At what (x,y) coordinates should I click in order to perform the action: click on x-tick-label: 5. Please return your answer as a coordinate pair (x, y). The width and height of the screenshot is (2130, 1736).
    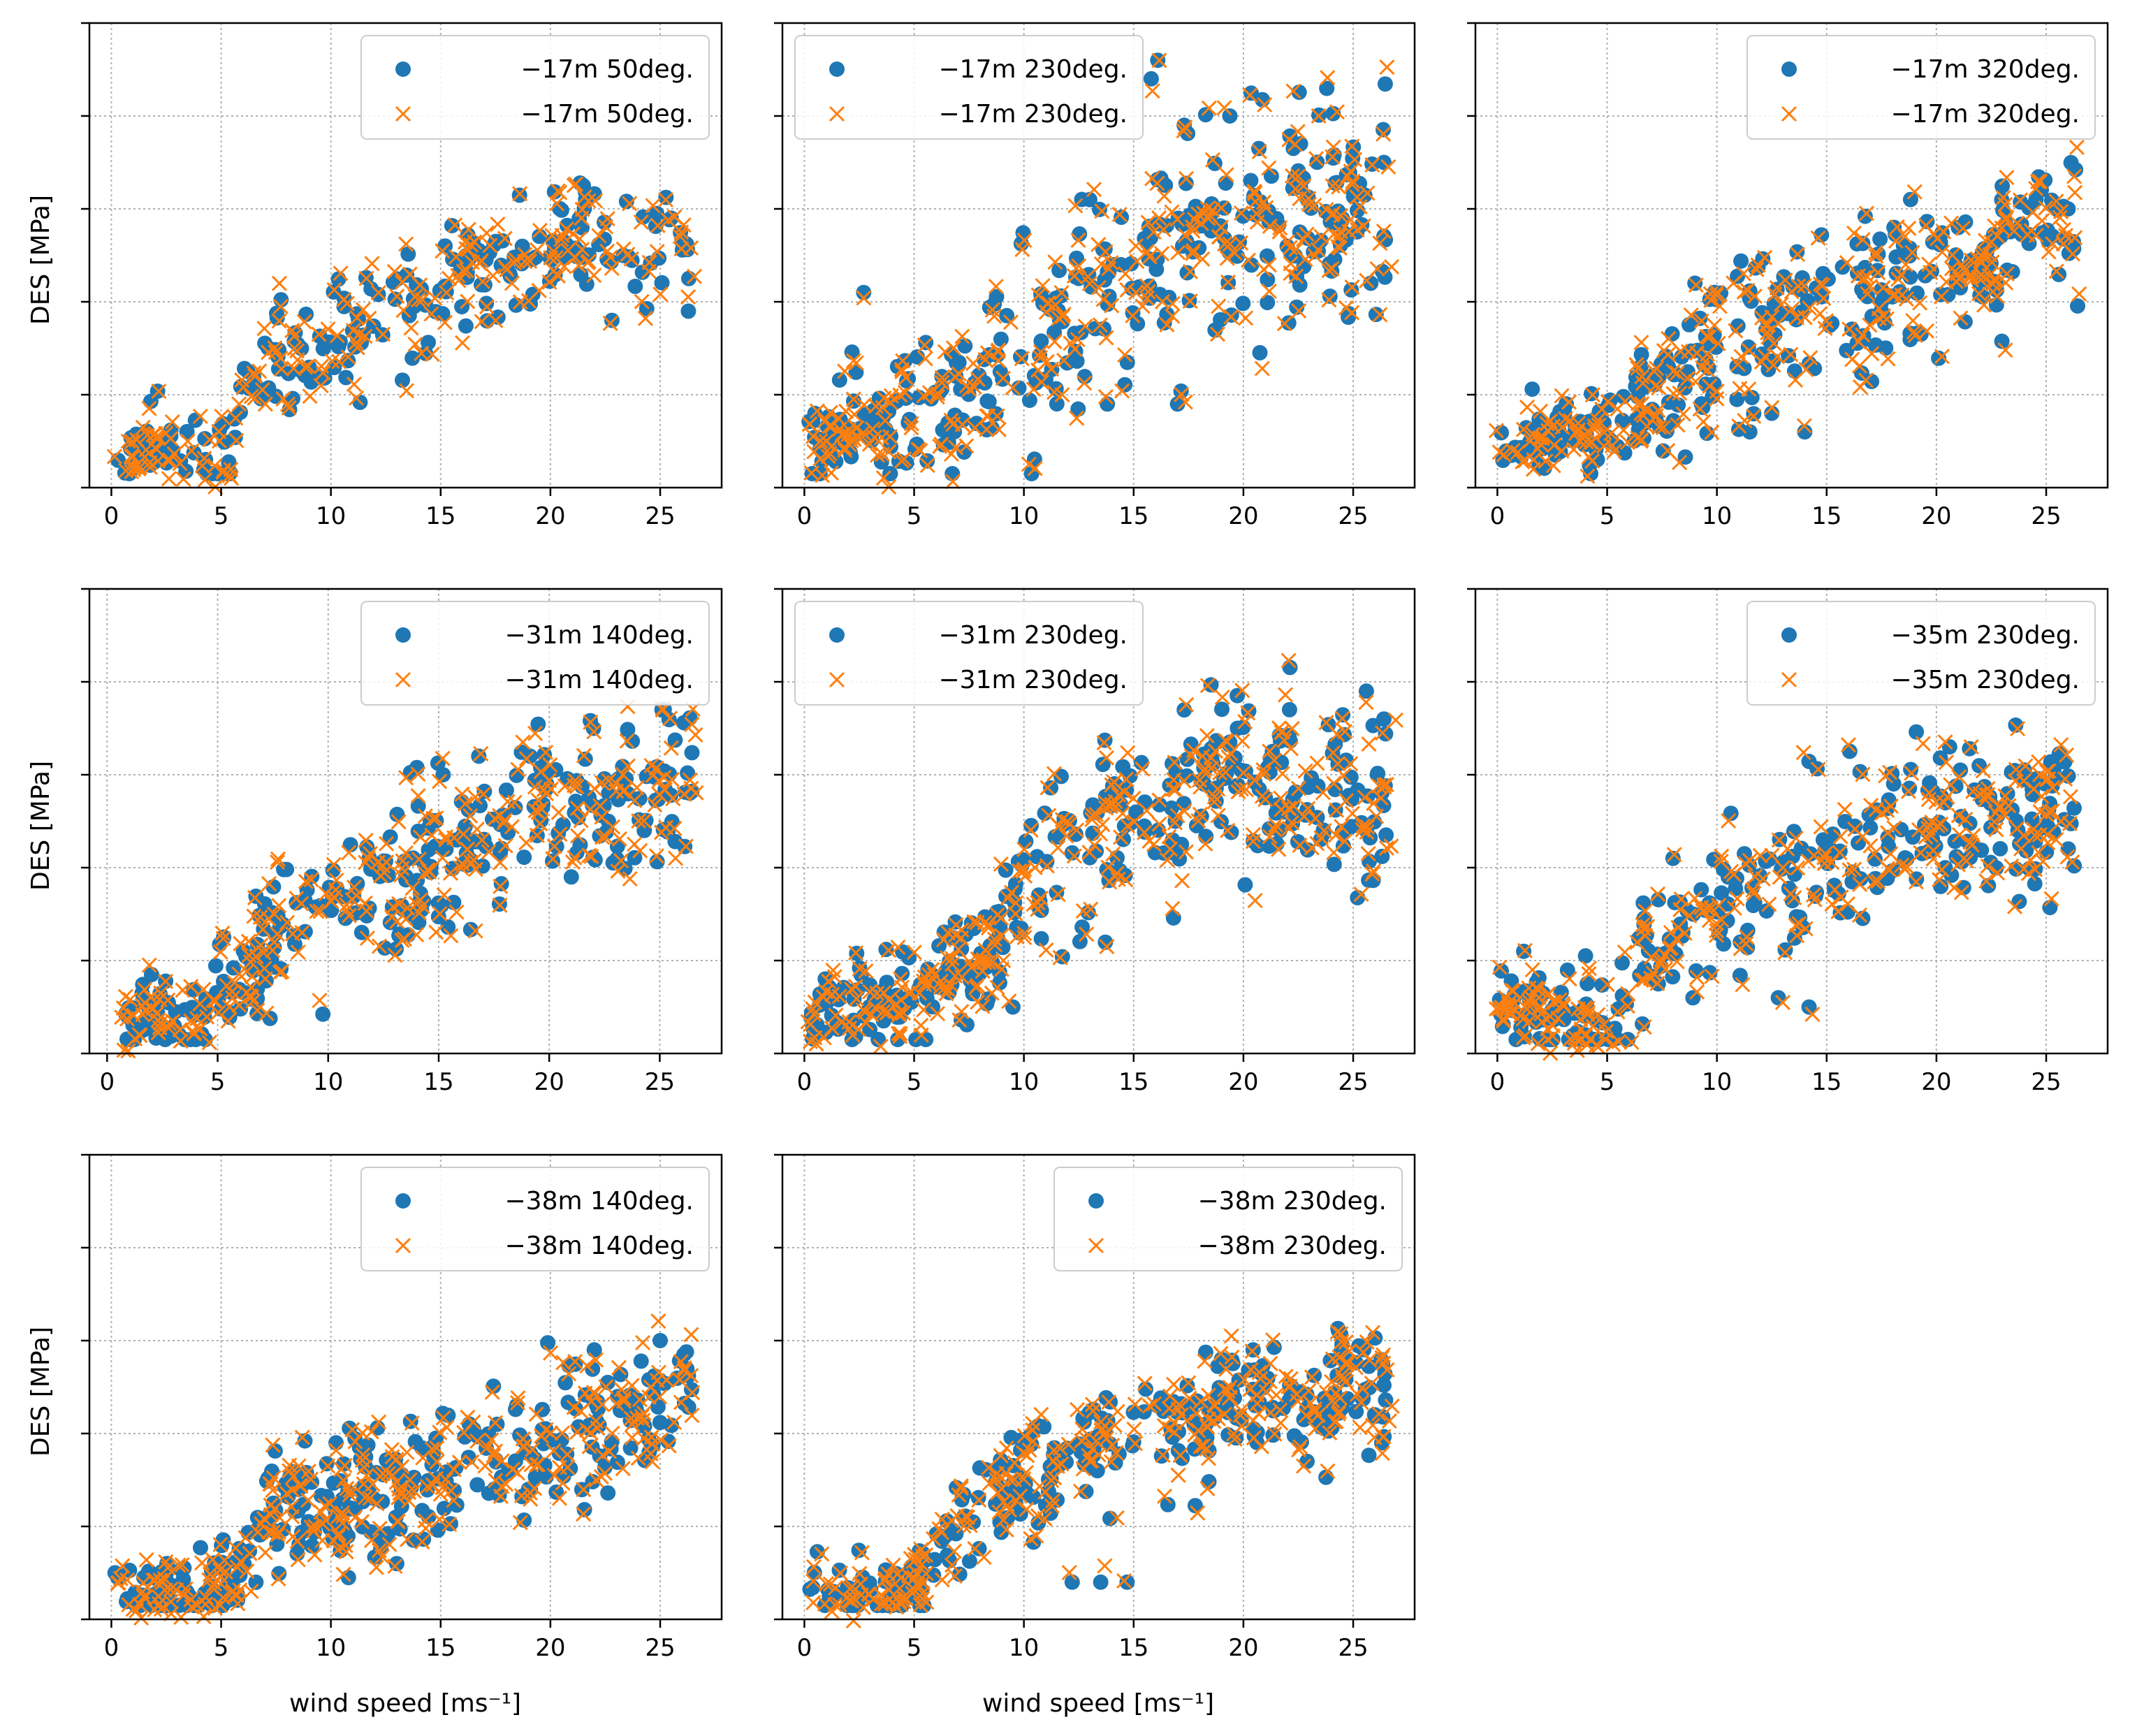
    Looking at the image, I should click on (218, 1082).